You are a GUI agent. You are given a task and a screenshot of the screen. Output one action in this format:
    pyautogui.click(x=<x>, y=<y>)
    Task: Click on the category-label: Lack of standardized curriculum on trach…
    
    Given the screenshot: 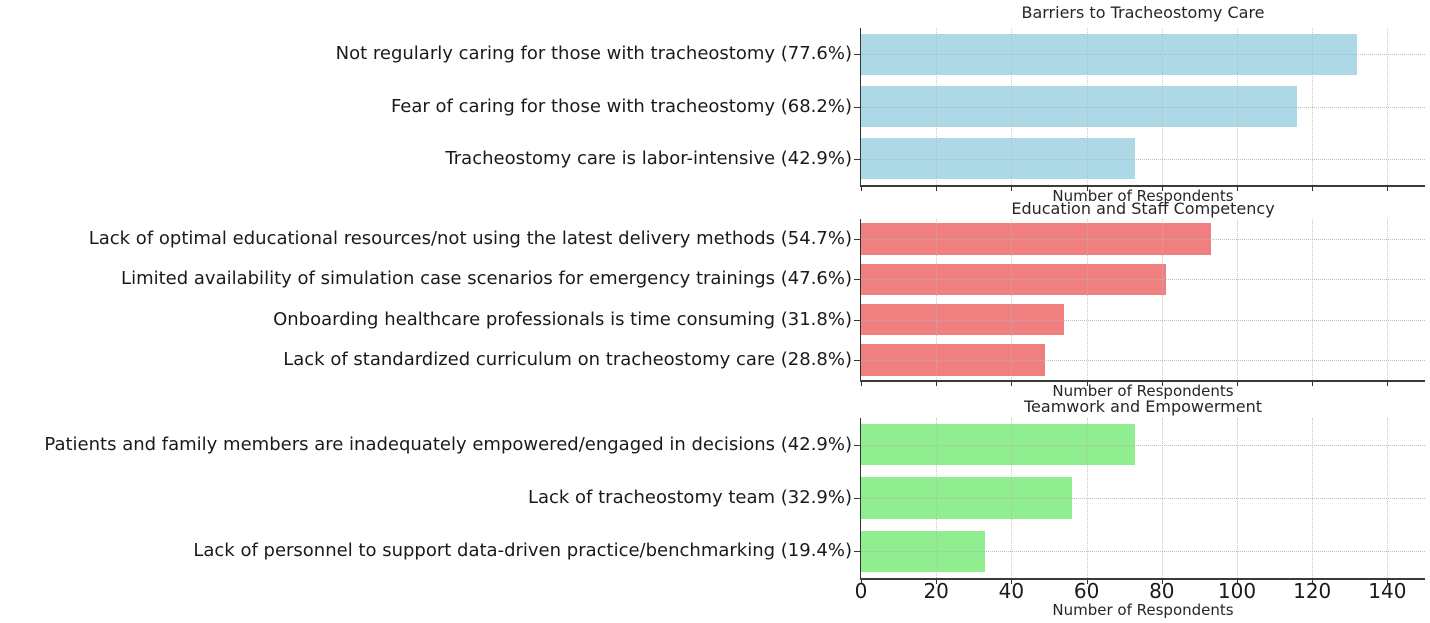 What is the action you would take?
    pyautogui.click(x=567, y=359)
    